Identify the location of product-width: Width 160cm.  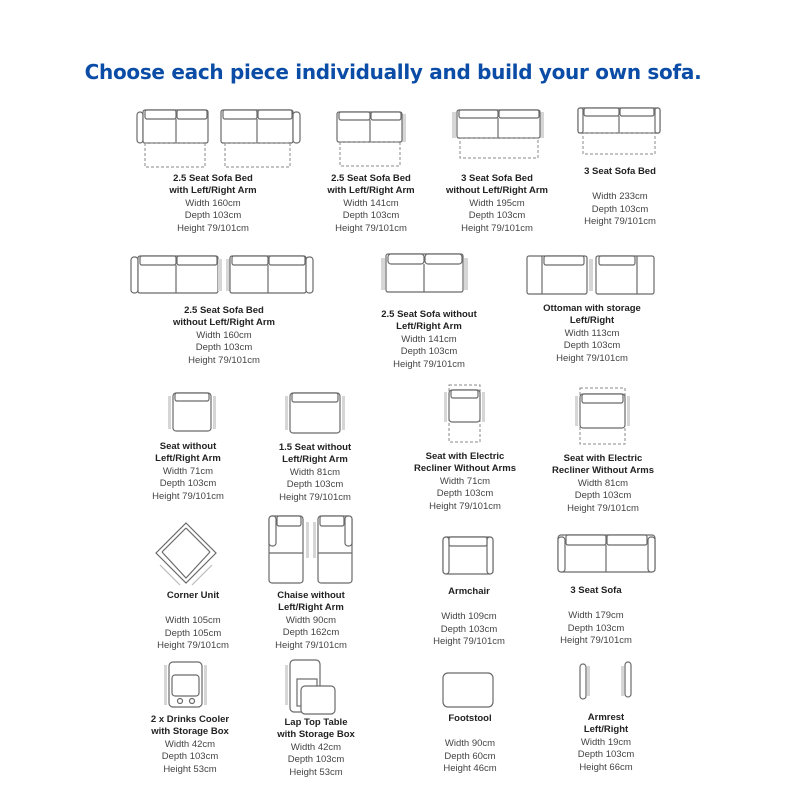
(213, 203).